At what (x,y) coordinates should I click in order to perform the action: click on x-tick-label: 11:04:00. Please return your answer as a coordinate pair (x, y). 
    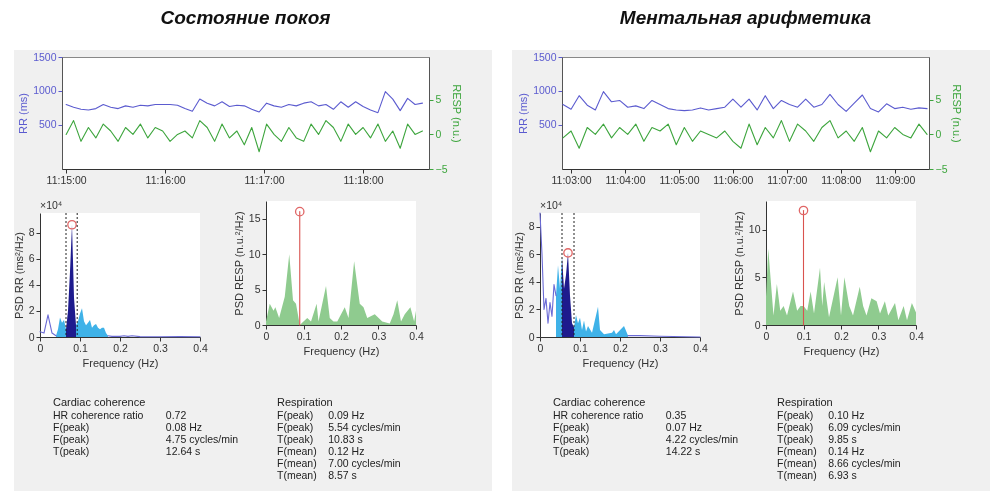
    Looking at the image, I should click on (625, 179).